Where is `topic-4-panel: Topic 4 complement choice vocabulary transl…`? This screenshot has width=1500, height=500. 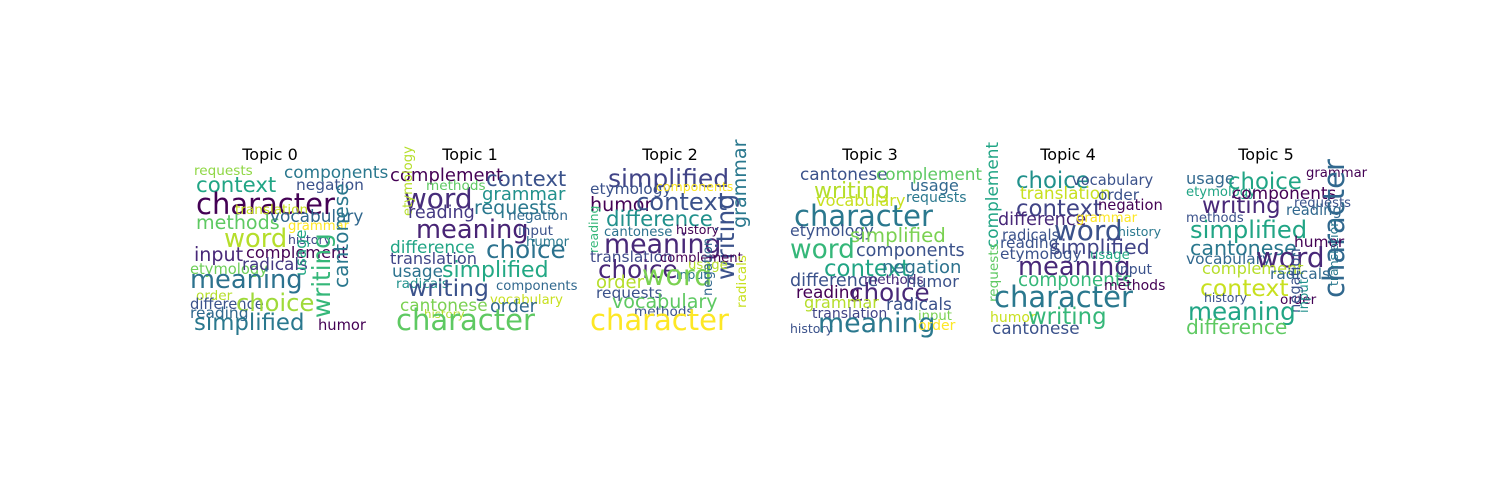 topic-4-panel: Topic 4 complement choice vocabulary transl… is located at coordinates (1073, 250).